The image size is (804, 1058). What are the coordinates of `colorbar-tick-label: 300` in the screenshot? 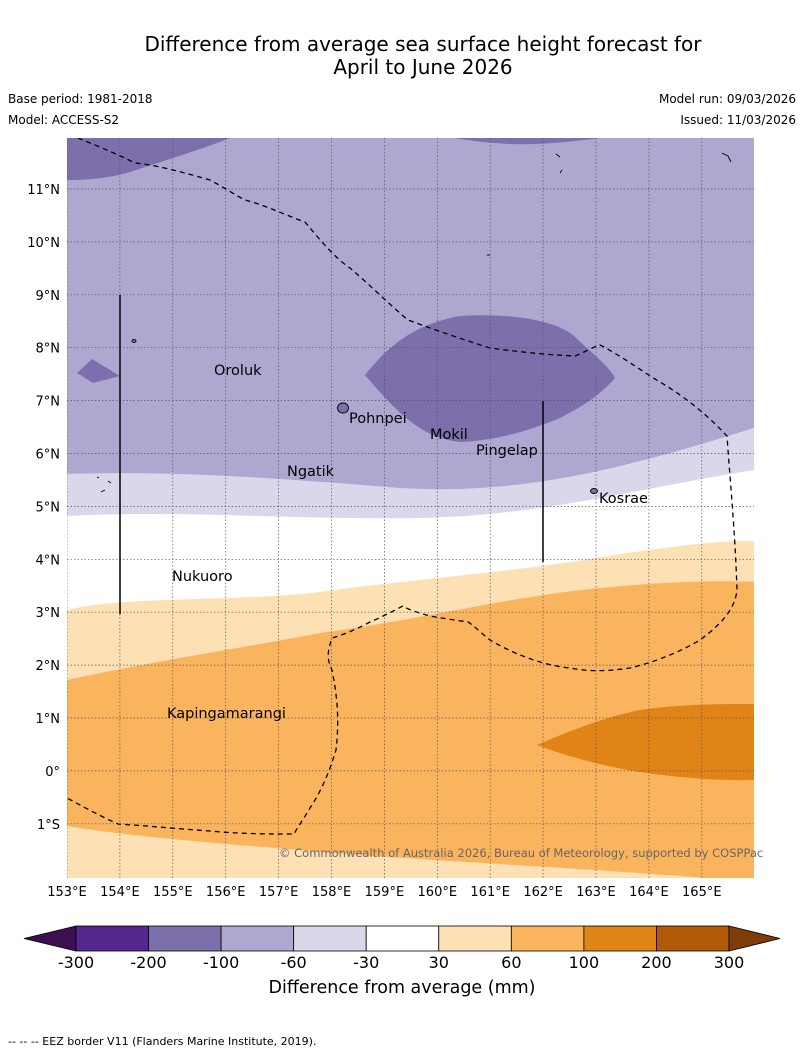 It's located at (729, 962).